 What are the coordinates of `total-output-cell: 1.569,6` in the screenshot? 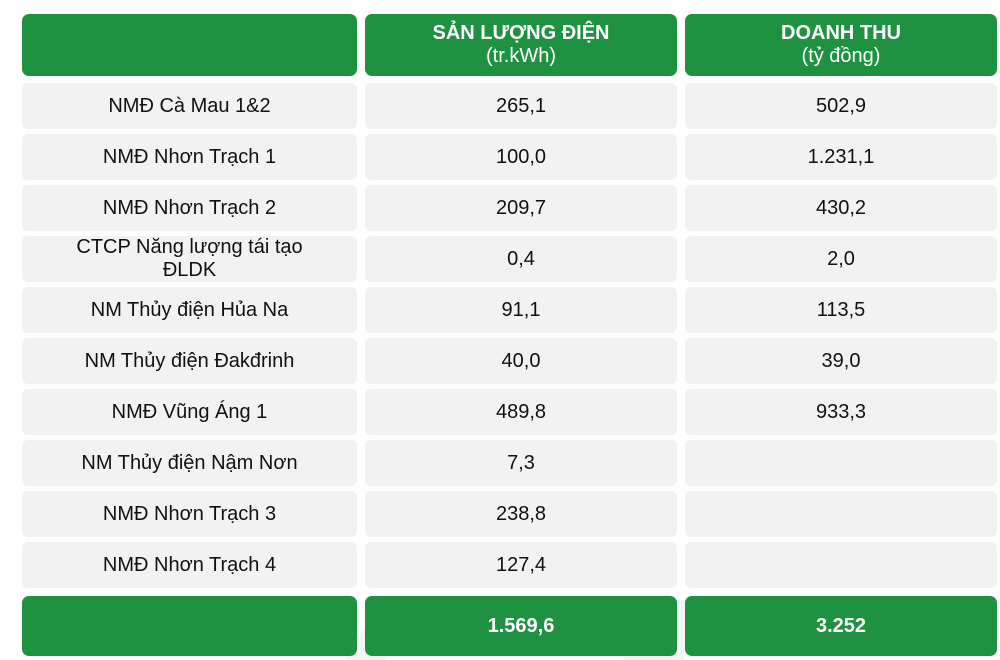 It's located at (521, 626).